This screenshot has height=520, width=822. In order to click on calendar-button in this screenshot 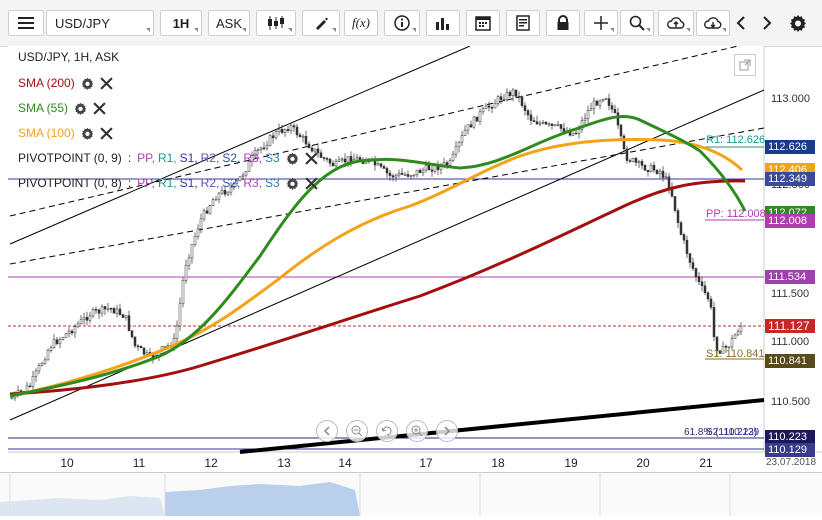, I will do `click(483, 23)`.